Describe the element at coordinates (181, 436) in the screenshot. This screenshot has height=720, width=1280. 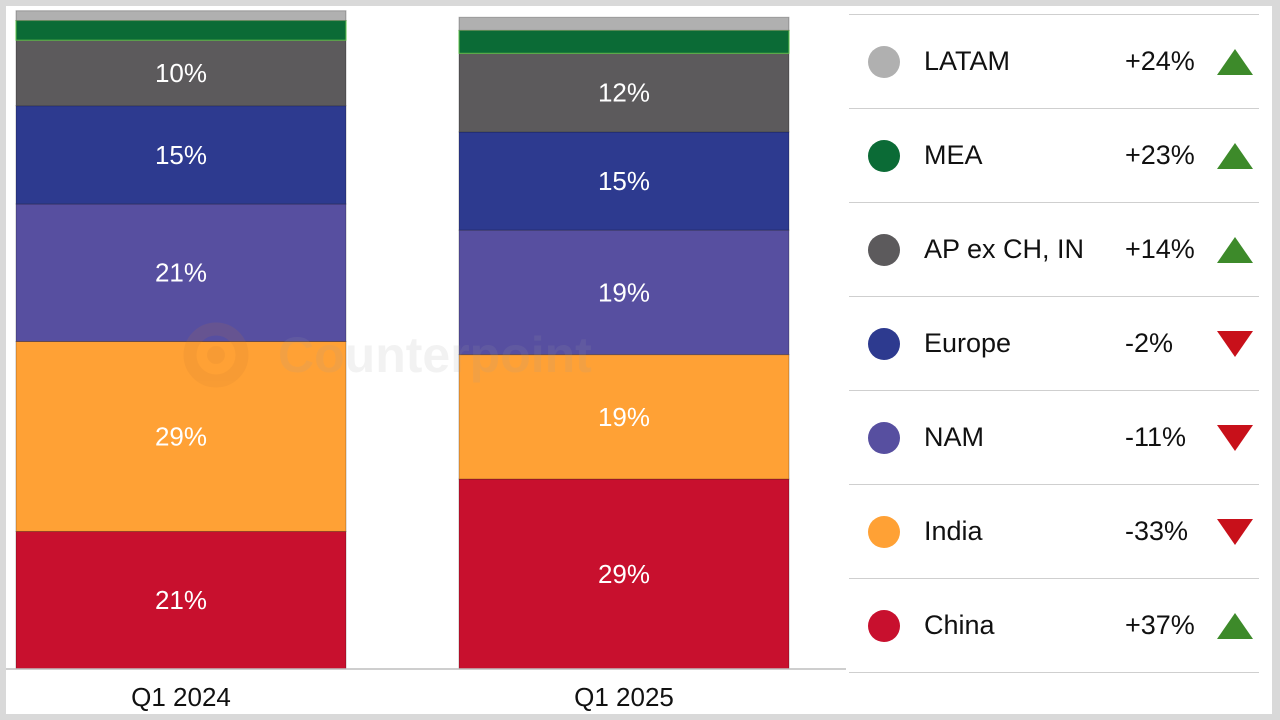
I see `data-label-india-0: 29%` at that location.